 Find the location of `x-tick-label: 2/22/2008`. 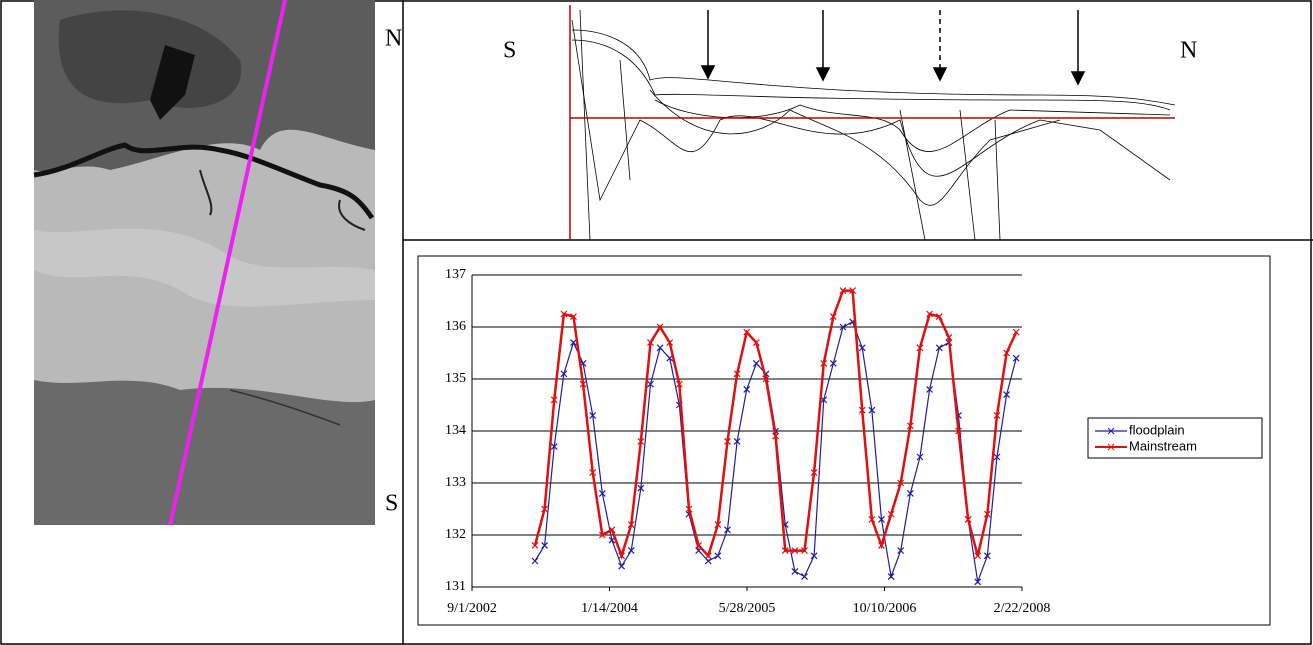

x-tick-label: 2/22/2008 is located at coordinates (1022, 608).